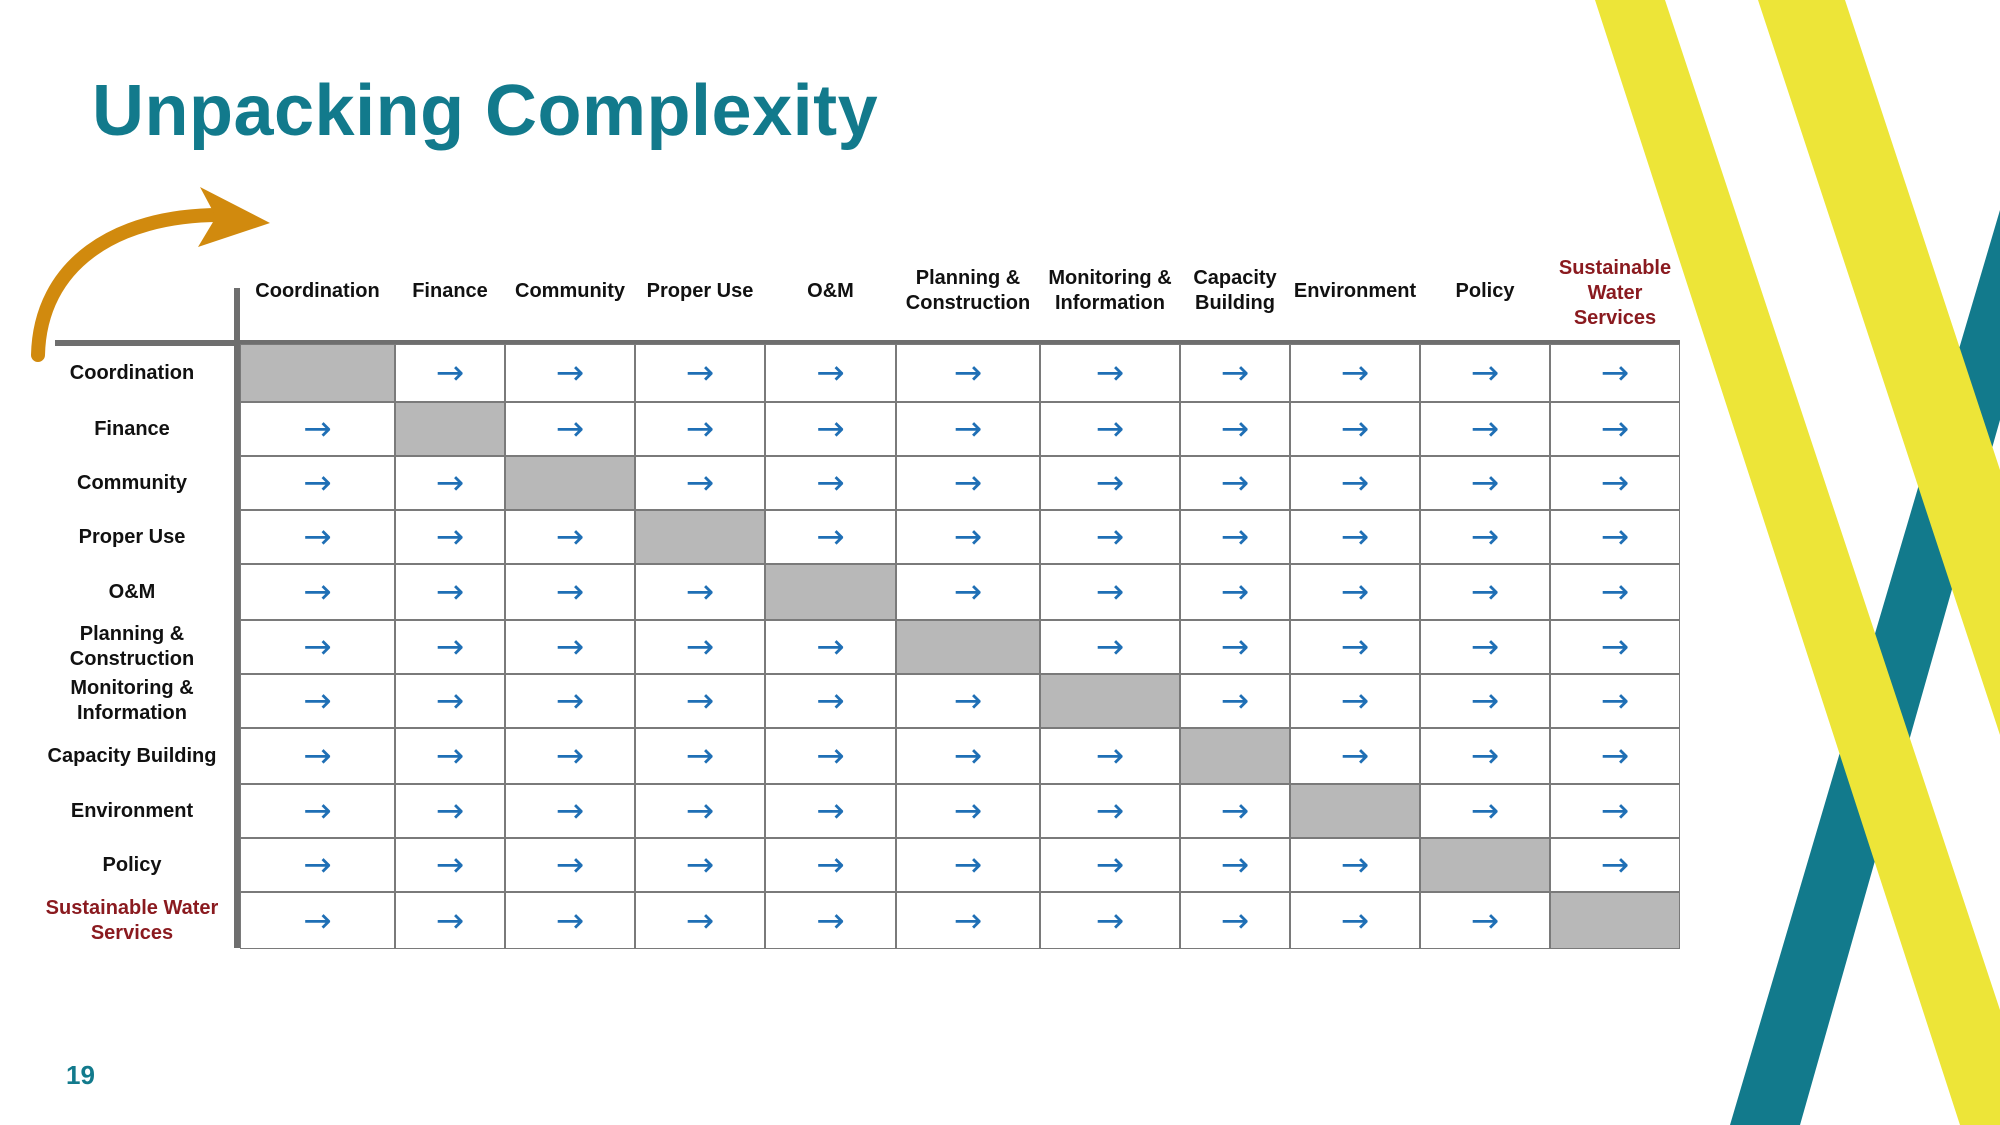  What do you see at coordinates (132, 646) in the screenshot?
I see `row-header-planning-and-construction: Planning & Construction` at bounding box center [132, 646].